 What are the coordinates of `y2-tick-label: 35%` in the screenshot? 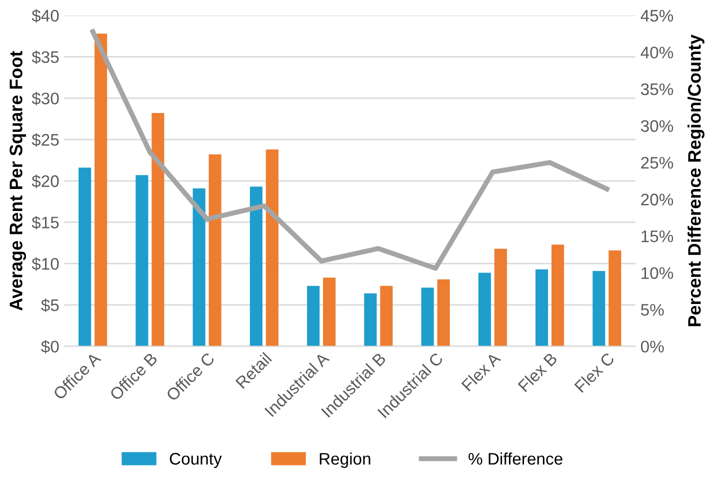 It's located at (657, 89).